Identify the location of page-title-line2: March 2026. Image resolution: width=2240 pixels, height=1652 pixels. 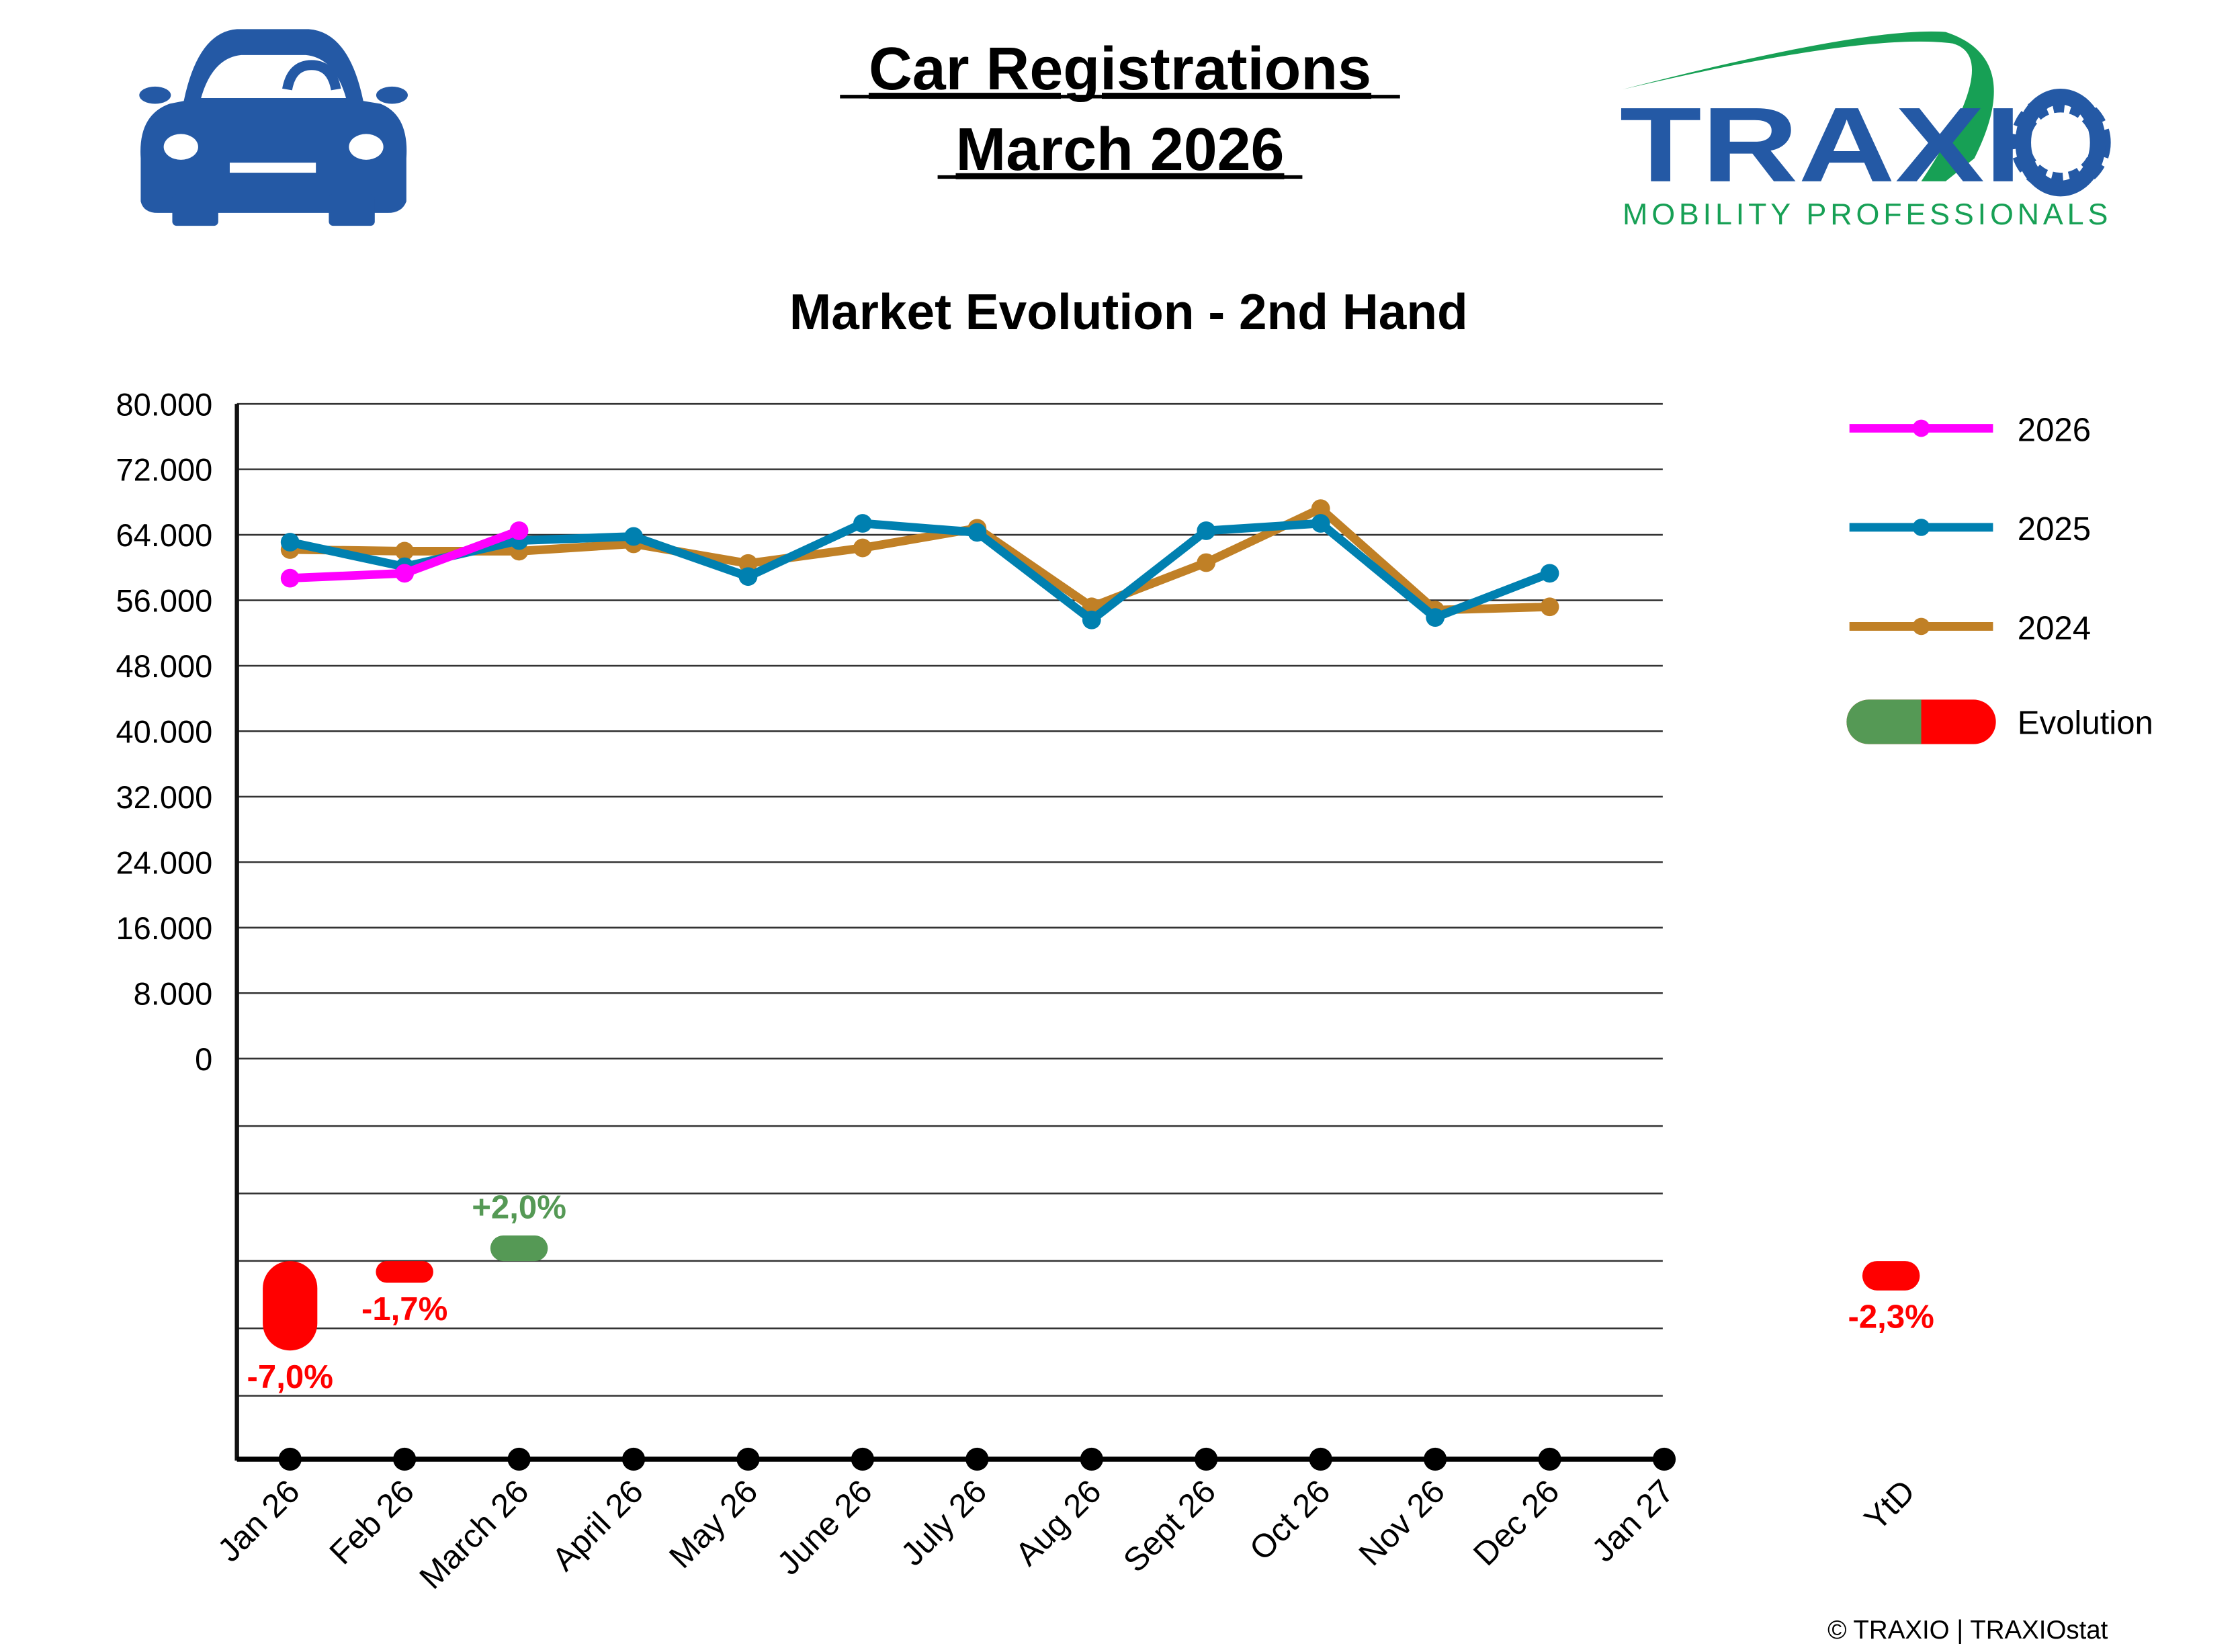
(1120, 149).